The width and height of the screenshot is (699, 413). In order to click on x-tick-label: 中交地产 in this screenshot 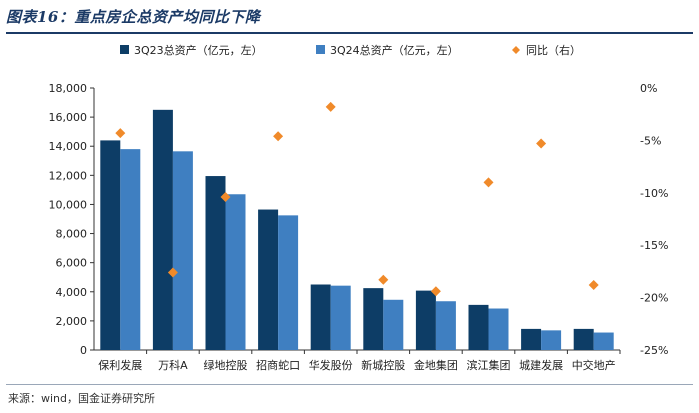, I will do `click(594, 365)`.